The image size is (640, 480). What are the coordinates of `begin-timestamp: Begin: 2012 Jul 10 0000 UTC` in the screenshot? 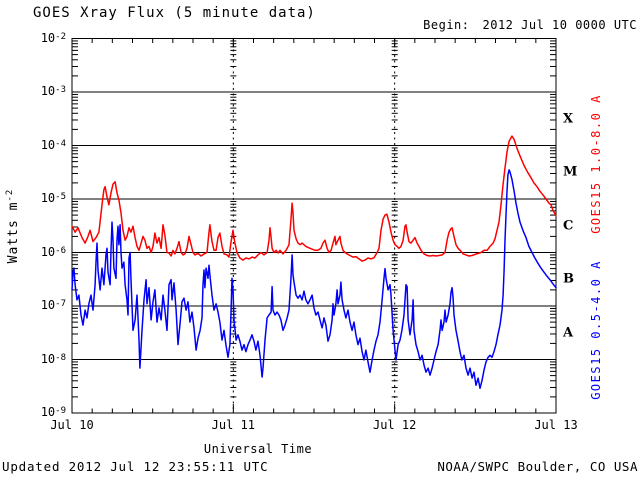 It's located at (530, 25).